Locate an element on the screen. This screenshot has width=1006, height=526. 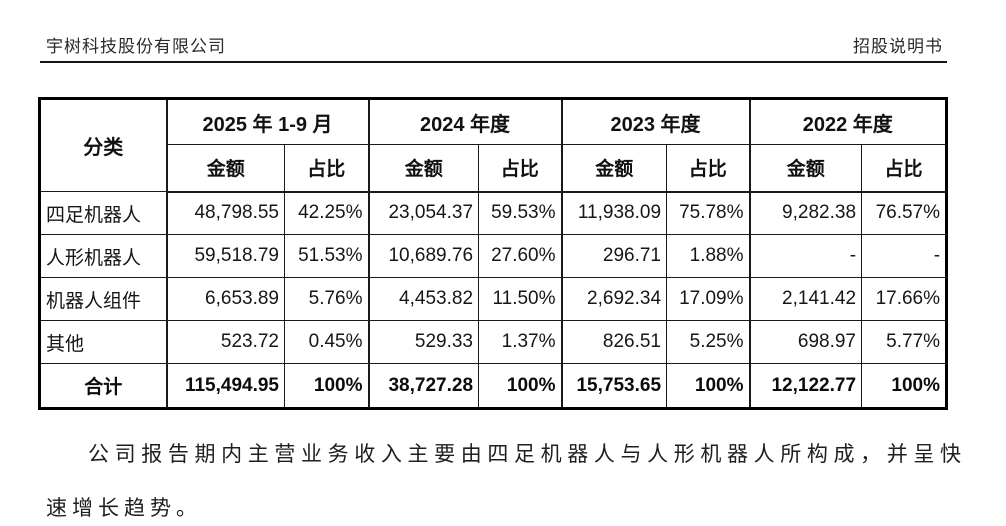
category-column-header: 分类 is located at coordinates (103, 145).